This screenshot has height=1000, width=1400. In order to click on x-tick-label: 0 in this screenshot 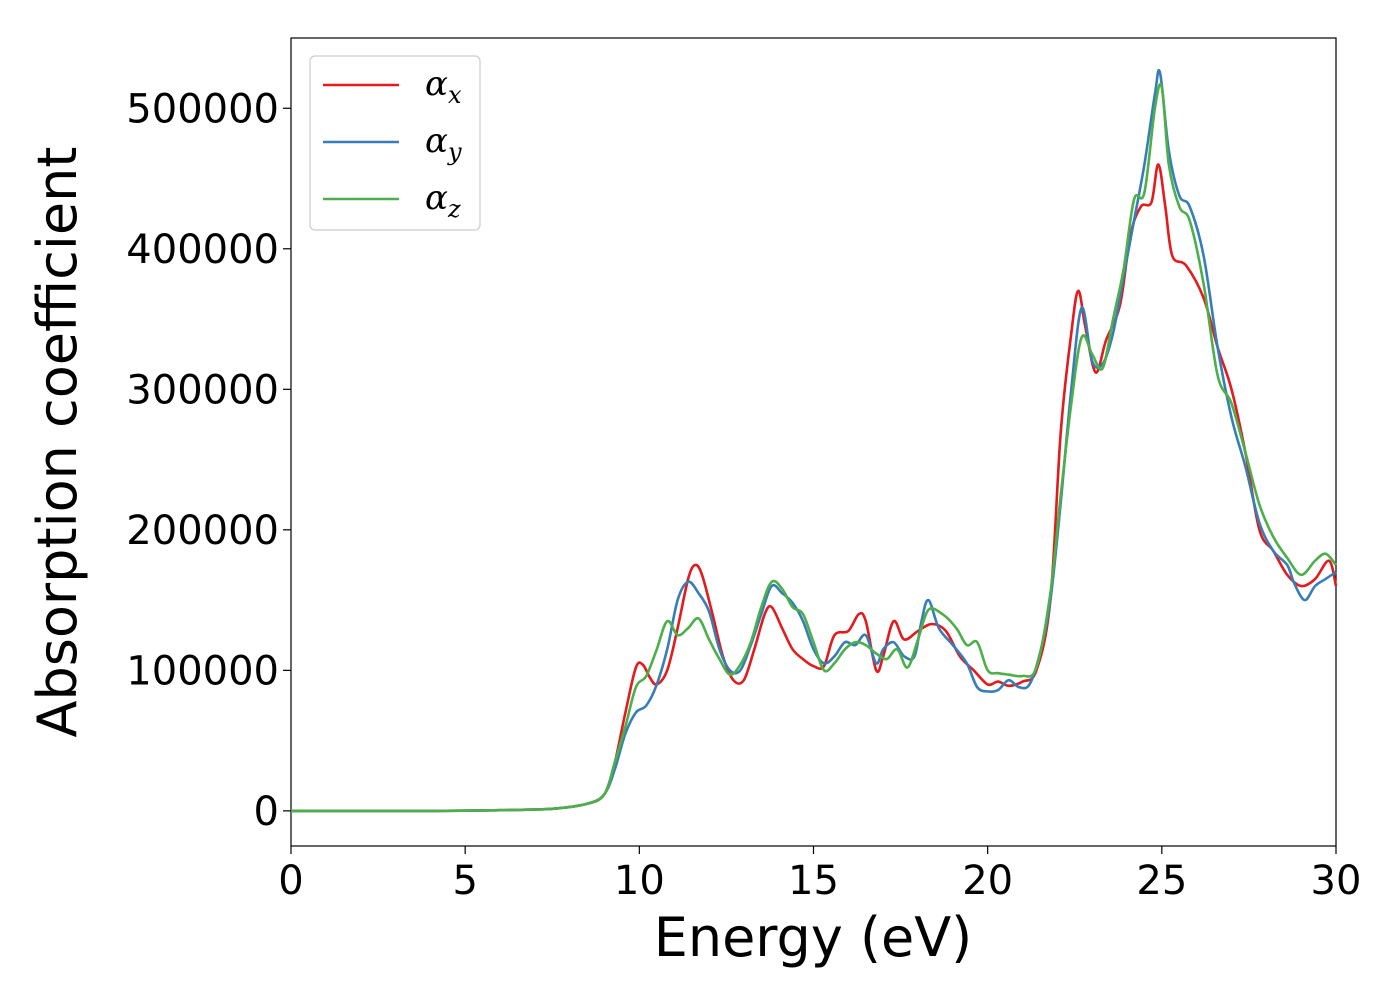, I will do `click(290, 881)`.